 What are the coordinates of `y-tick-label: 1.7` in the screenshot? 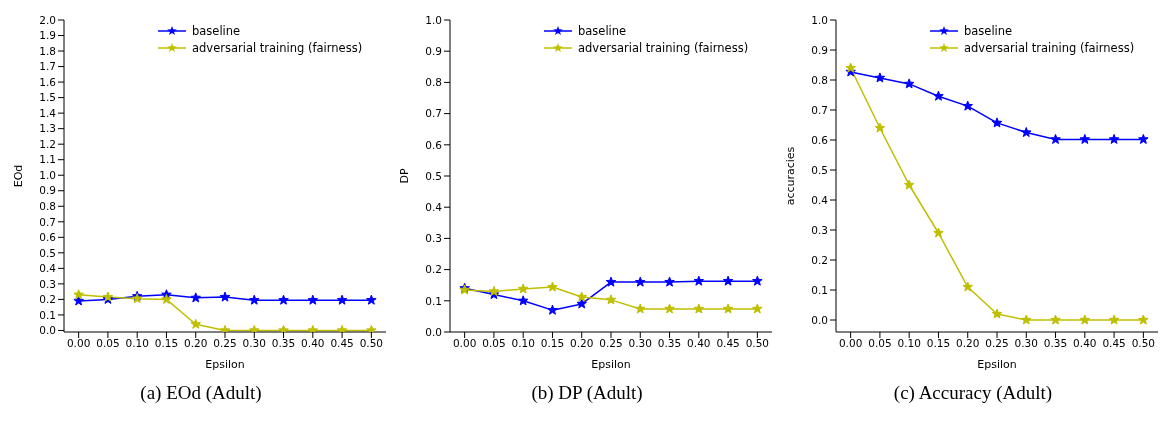 It's located at (47, 66).